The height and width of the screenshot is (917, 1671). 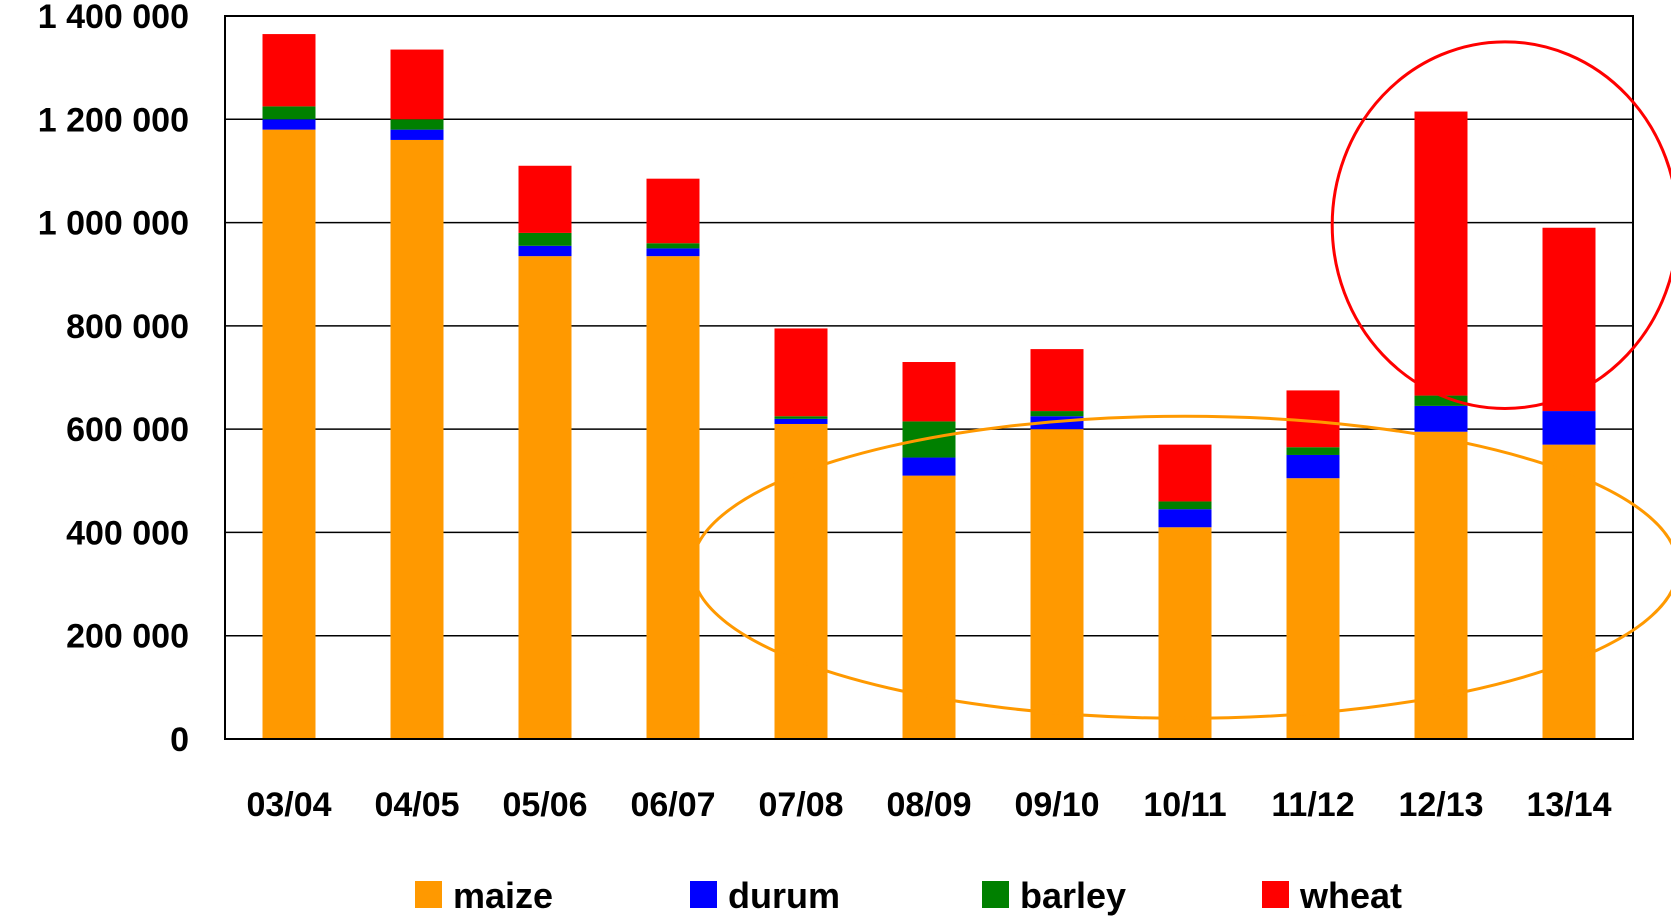 What do you see at coordinates (113, 18) in the screenshot?
I see `y-tick-label: 1 400 000` at bounding box center [113, 18].